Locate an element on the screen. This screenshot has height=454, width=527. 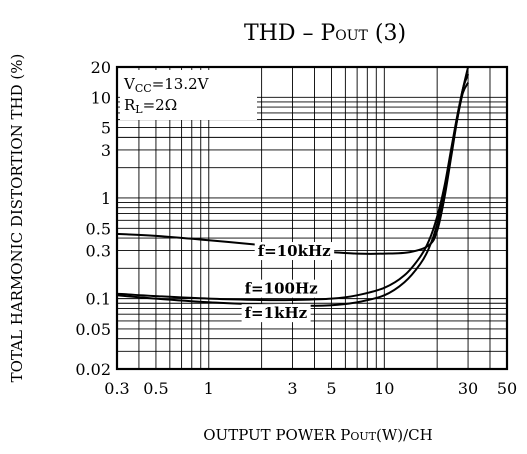
x-tick-label: 30 is located at coordinates (468, 388).